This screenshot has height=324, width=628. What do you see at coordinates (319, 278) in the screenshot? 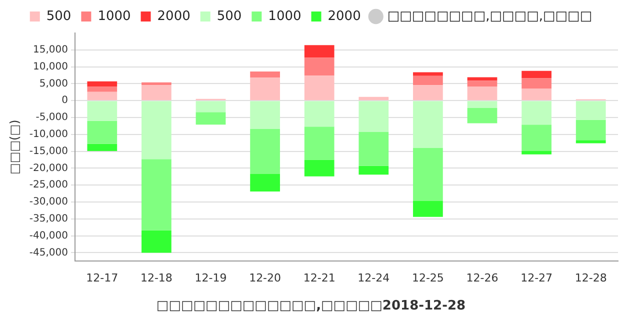
I see `x-tick-label: 12-21` at bounding box center [319, 278].